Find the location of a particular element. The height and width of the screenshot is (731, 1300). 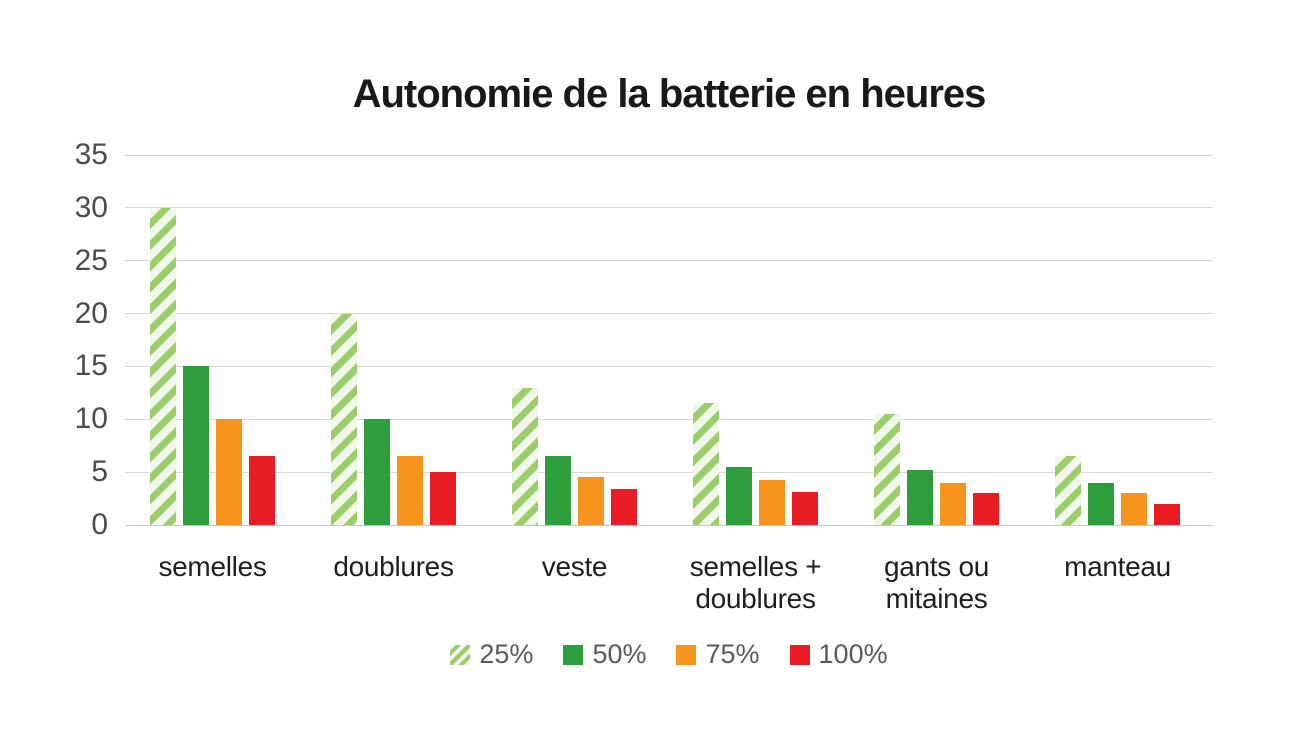

bar-50pct-manteau is located at coordinates (1101, 503).